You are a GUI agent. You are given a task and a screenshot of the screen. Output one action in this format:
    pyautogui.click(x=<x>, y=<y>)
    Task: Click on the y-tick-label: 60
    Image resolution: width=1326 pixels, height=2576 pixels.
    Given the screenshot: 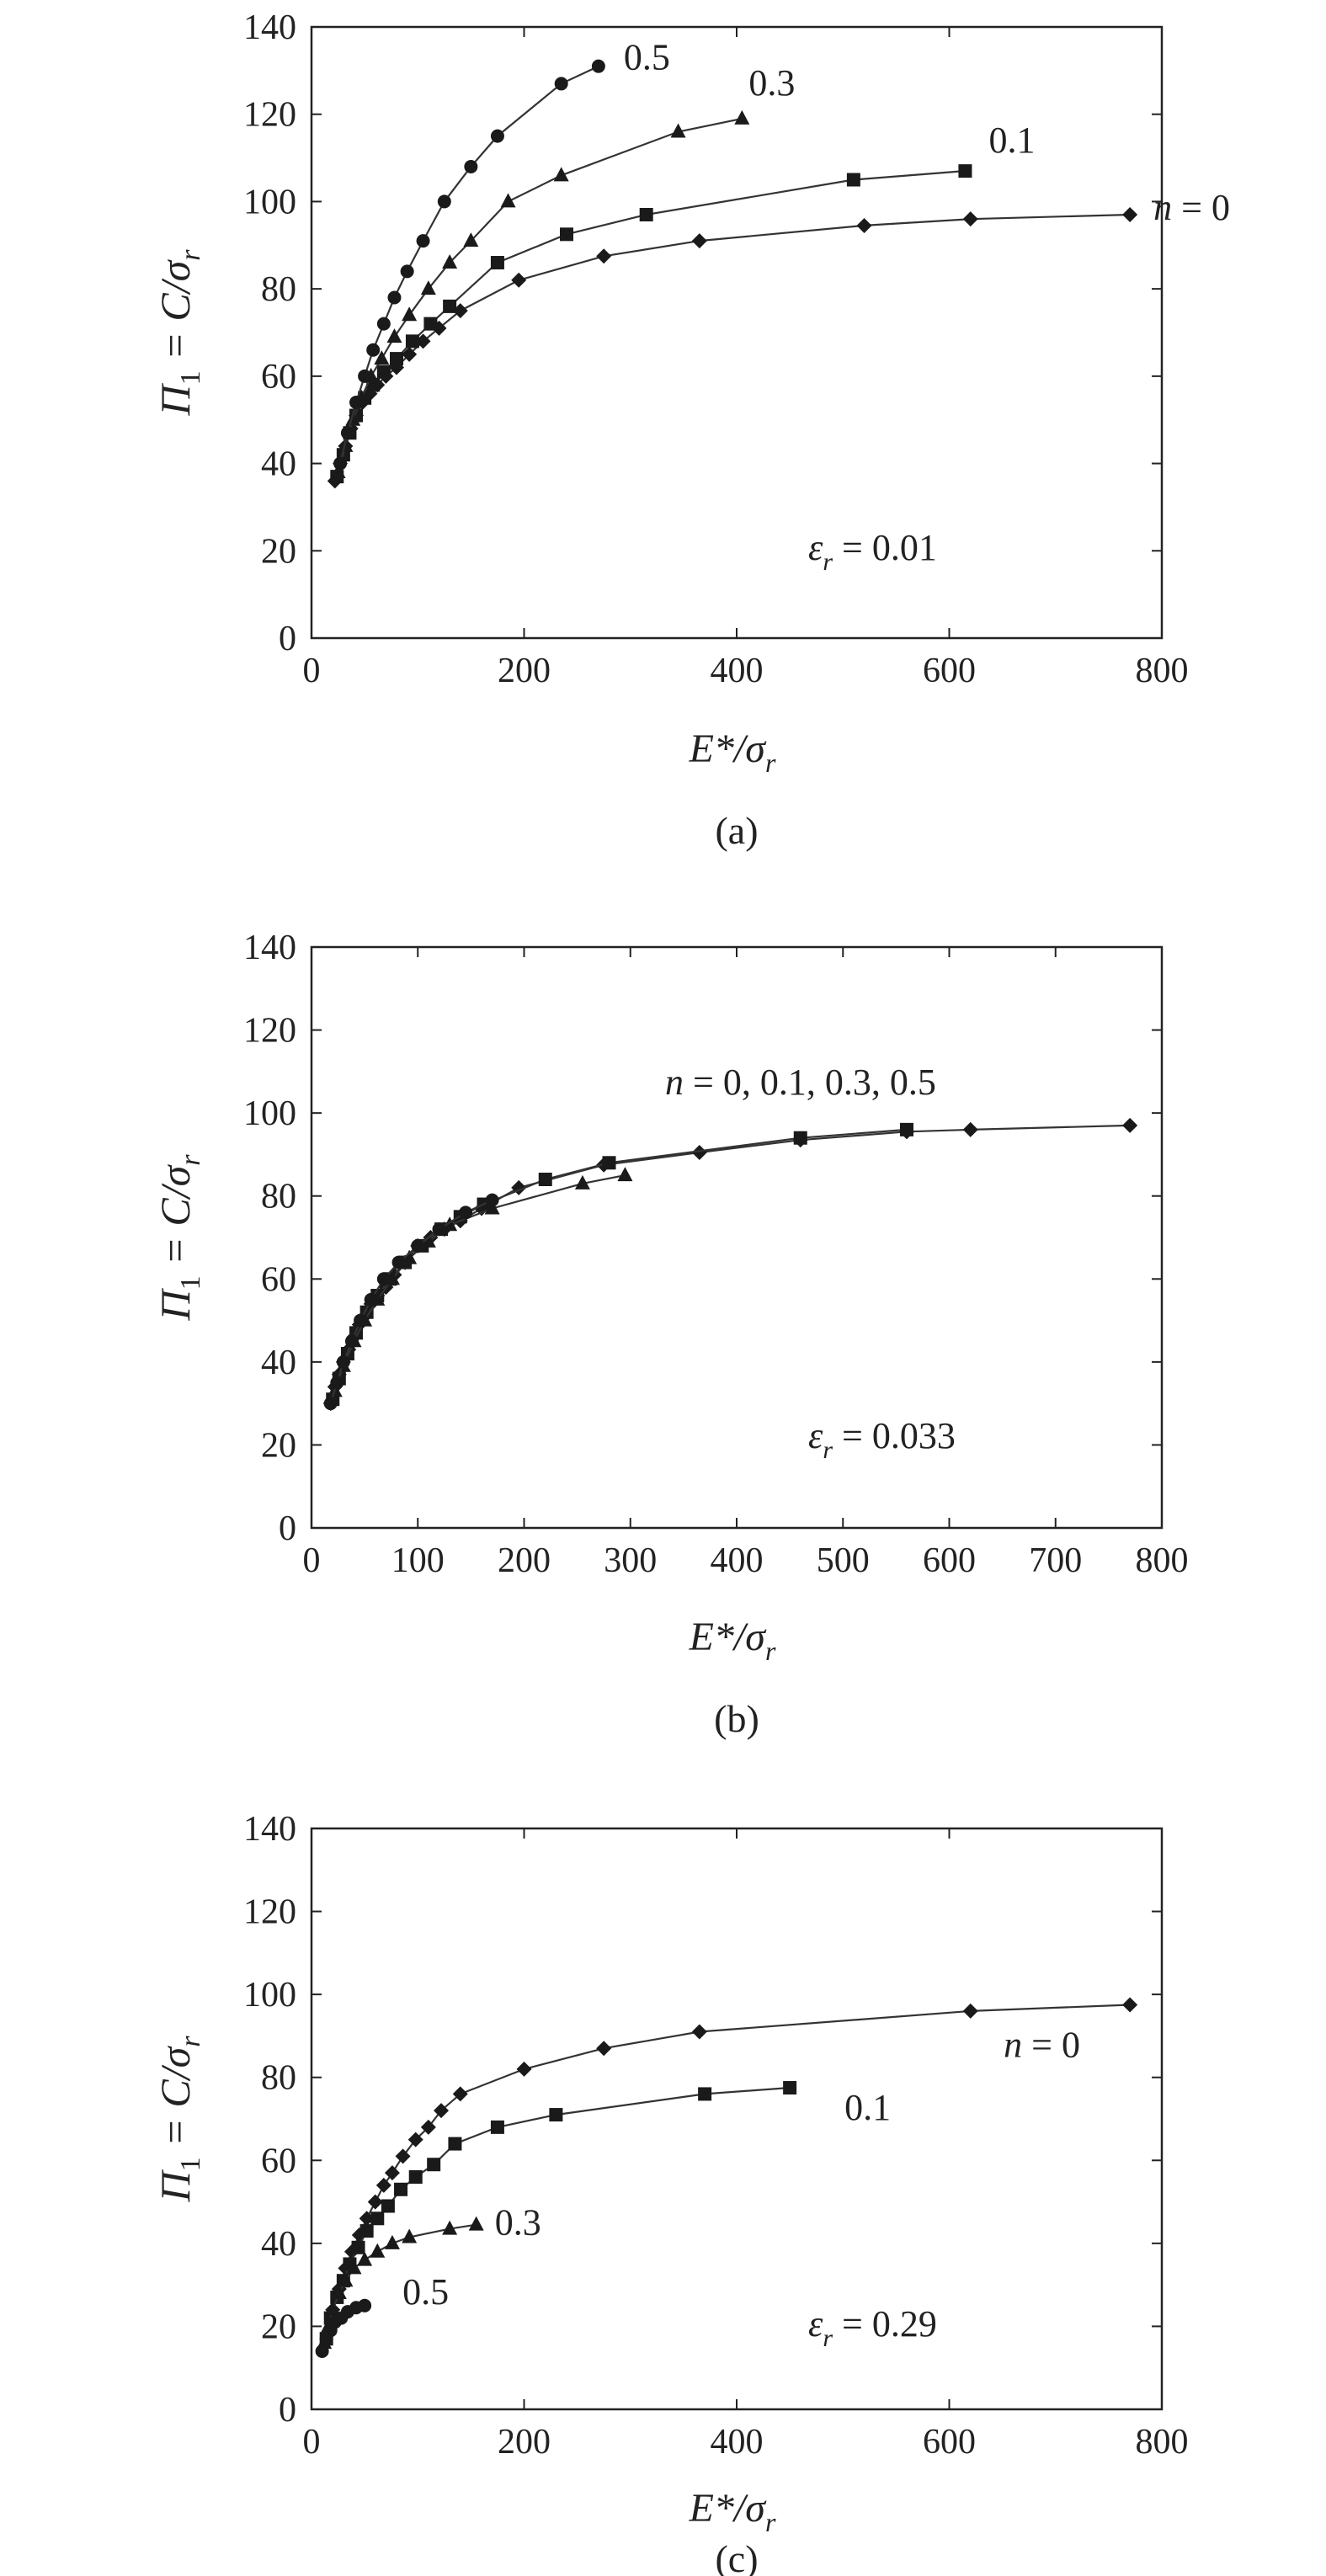 What is the action you would take?
    pyautogui.click(x=278, y=1280)
    